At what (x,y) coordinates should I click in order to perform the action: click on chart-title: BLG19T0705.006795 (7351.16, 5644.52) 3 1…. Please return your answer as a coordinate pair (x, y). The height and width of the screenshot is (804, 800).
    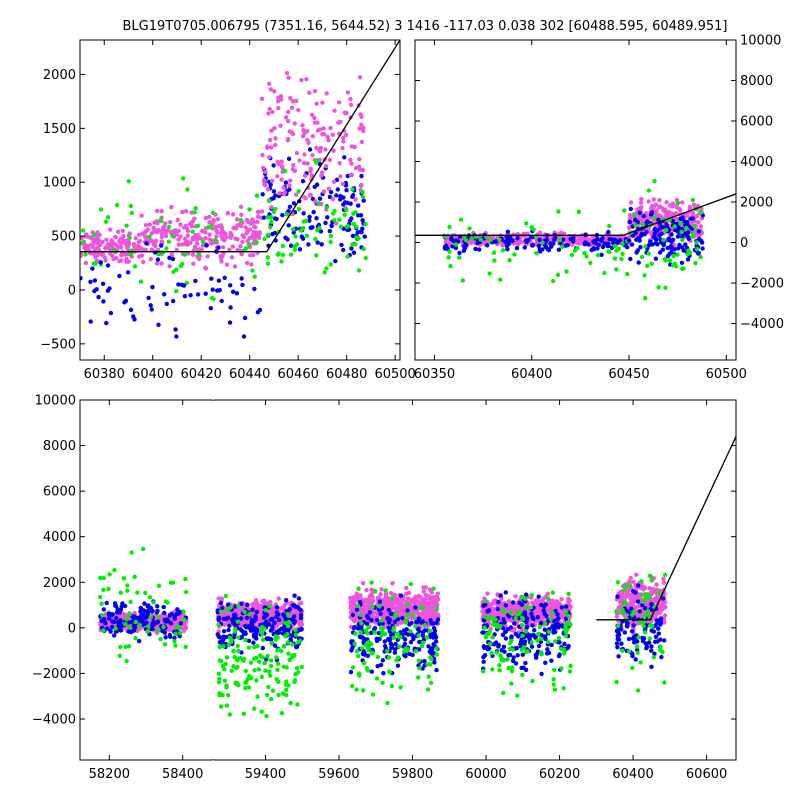
    Looking at the image, I should click on (425, 26).